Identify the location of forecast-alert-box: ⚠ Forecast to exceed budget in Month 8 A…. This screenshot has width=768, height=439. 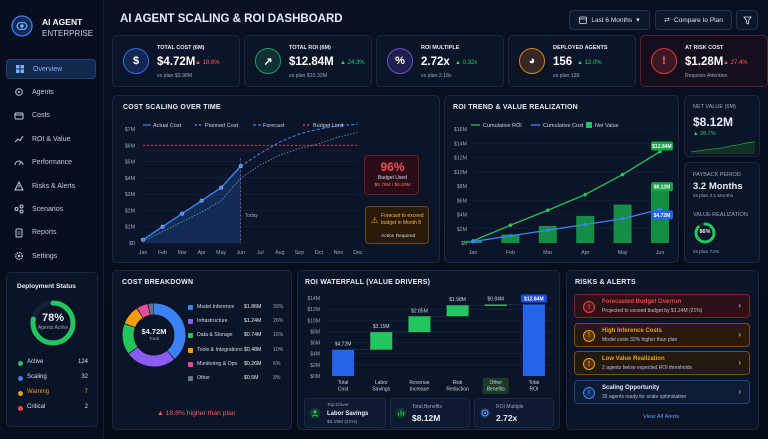
(397, 225).